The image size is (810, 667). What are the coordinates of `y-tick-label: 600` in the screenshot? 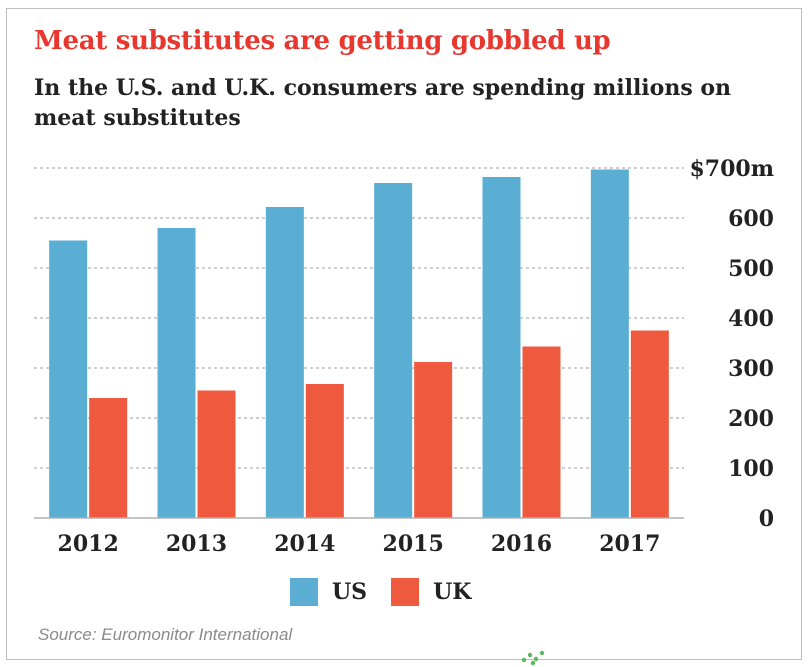 It's located at (751, 219).